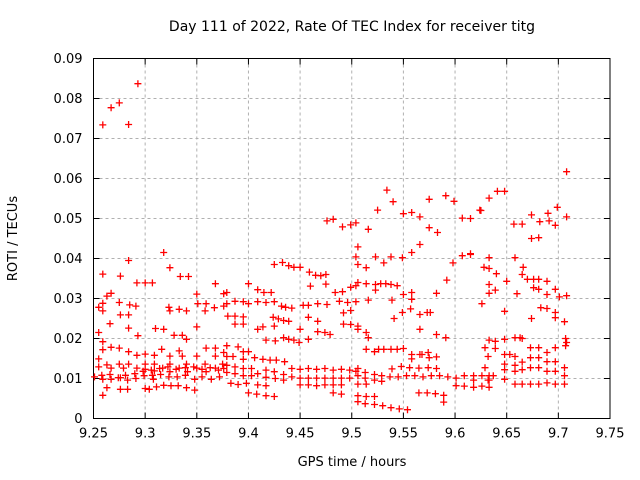 The width and height of the screenshot is (640, 480). Describe the element at coordinates (68, 219) in the screenshot. I see `y-tick-label: 0.05` at that location.